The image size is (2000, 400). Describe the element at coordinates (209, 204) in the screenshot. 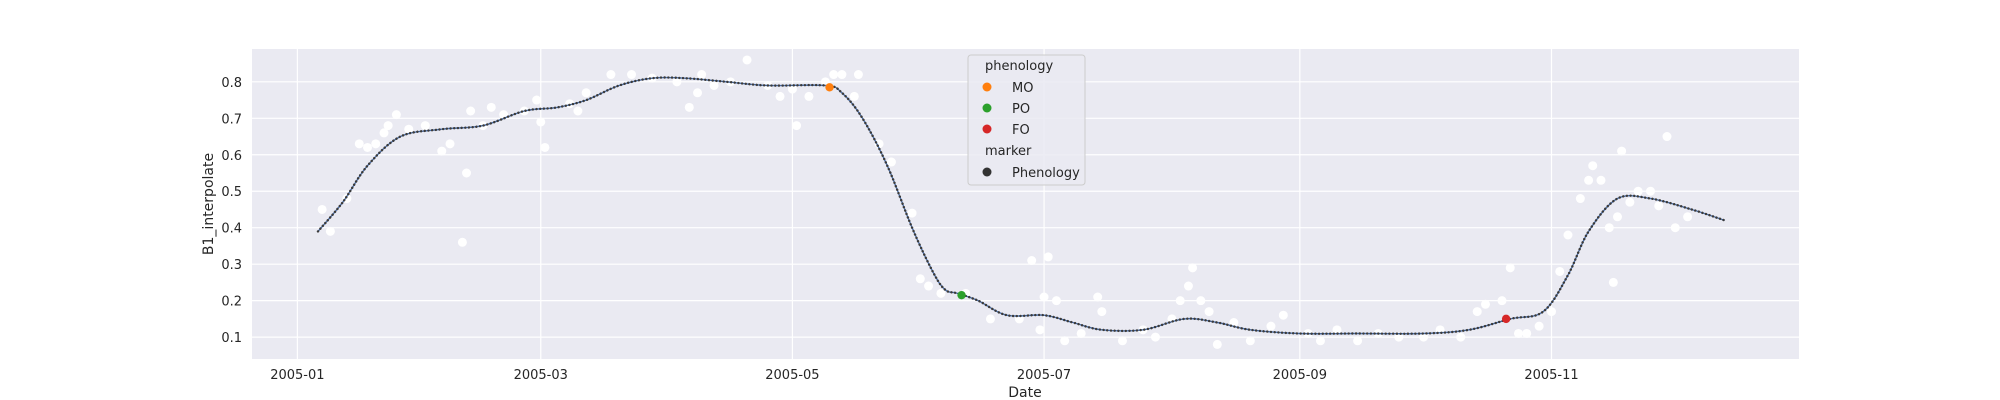

I see `y-axis-label: B1_interpolate` at that location.